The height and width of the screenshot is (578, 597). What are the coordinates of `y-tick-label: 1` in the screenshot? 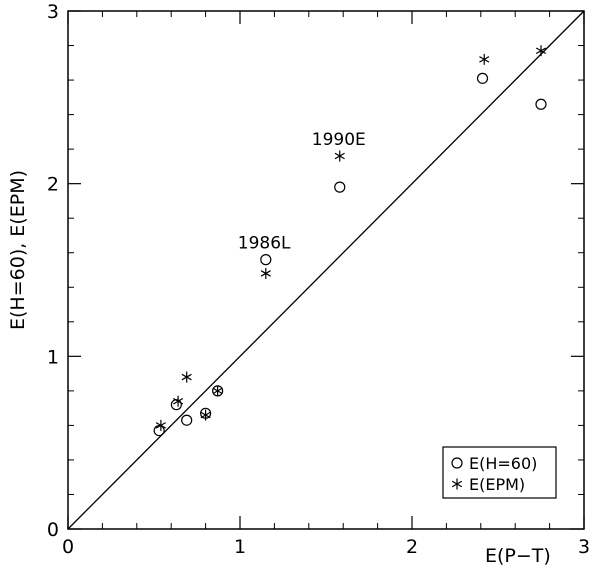 It's located at (53, 357).